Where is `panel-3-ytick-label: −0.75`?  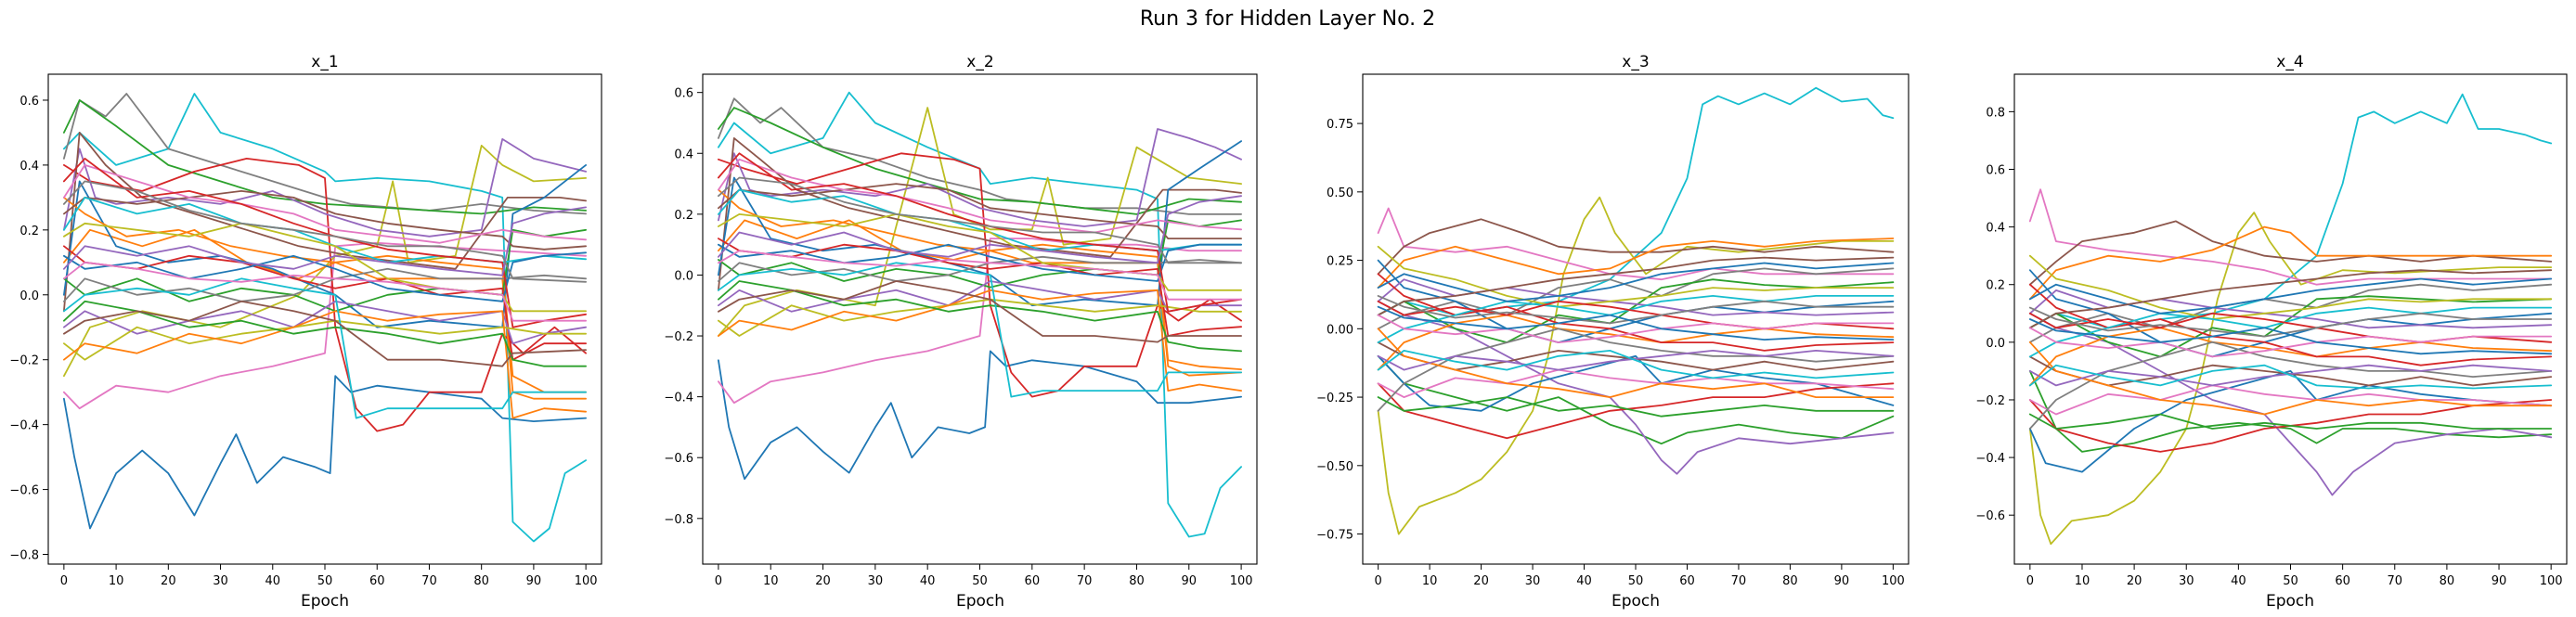
panel-3-ytick-label: −0.75 is located at coordinates (1334, 536).